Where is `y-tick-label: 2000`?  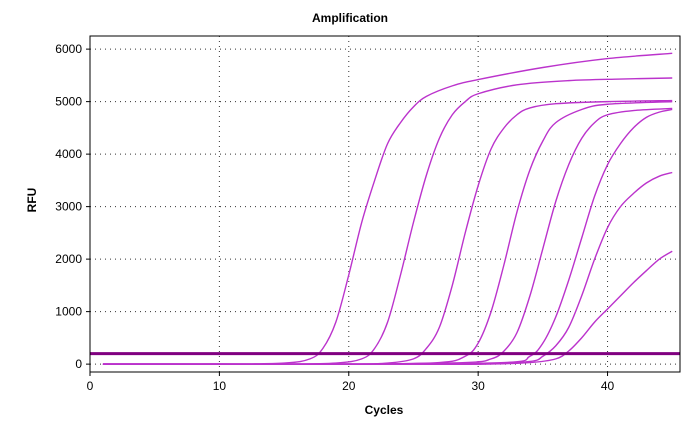 y-tick-label: 2000 is located at coordinates (68, 259).